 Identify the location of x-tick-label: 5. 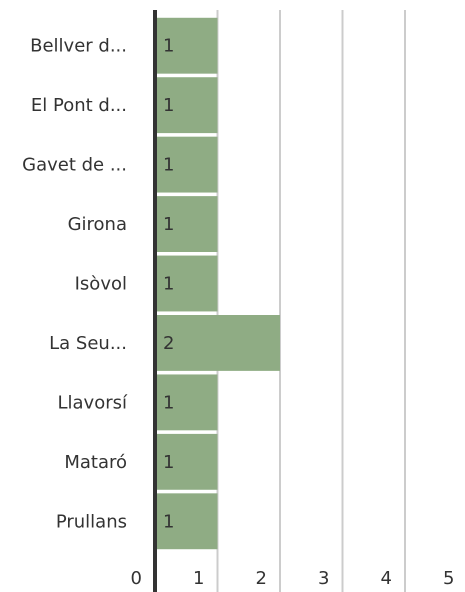
(448, 578).